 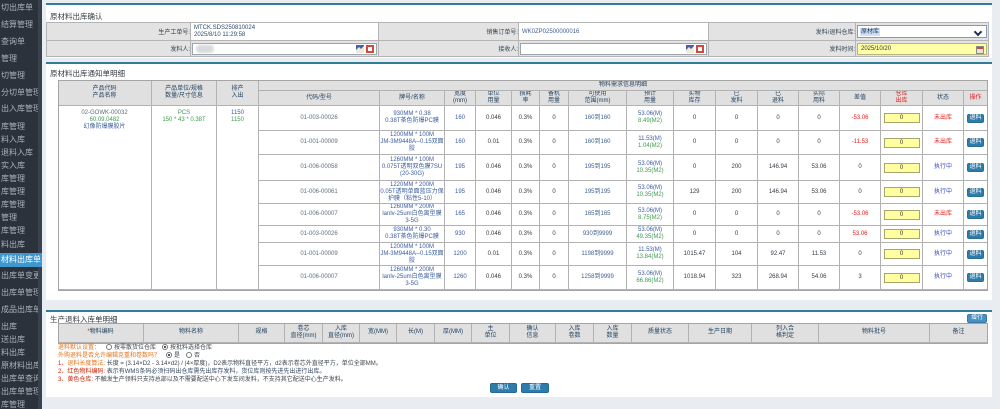 I want to click on sidebar-item: 送出库, so click(x=13, y=339).